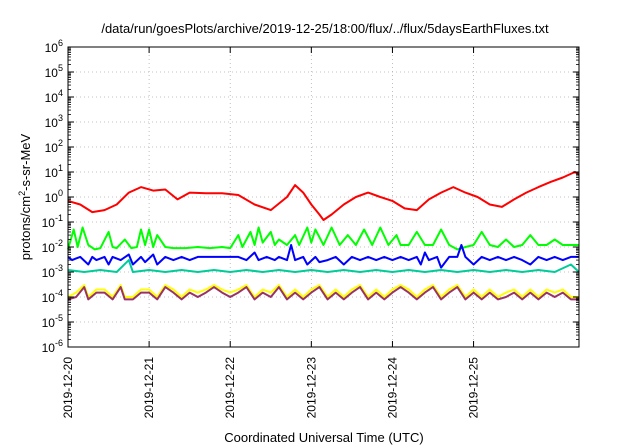 Image resolution: width=640 pixels, height=448 pixels. I want to click on y-tick-label: 10⁵, so click(54, 71).